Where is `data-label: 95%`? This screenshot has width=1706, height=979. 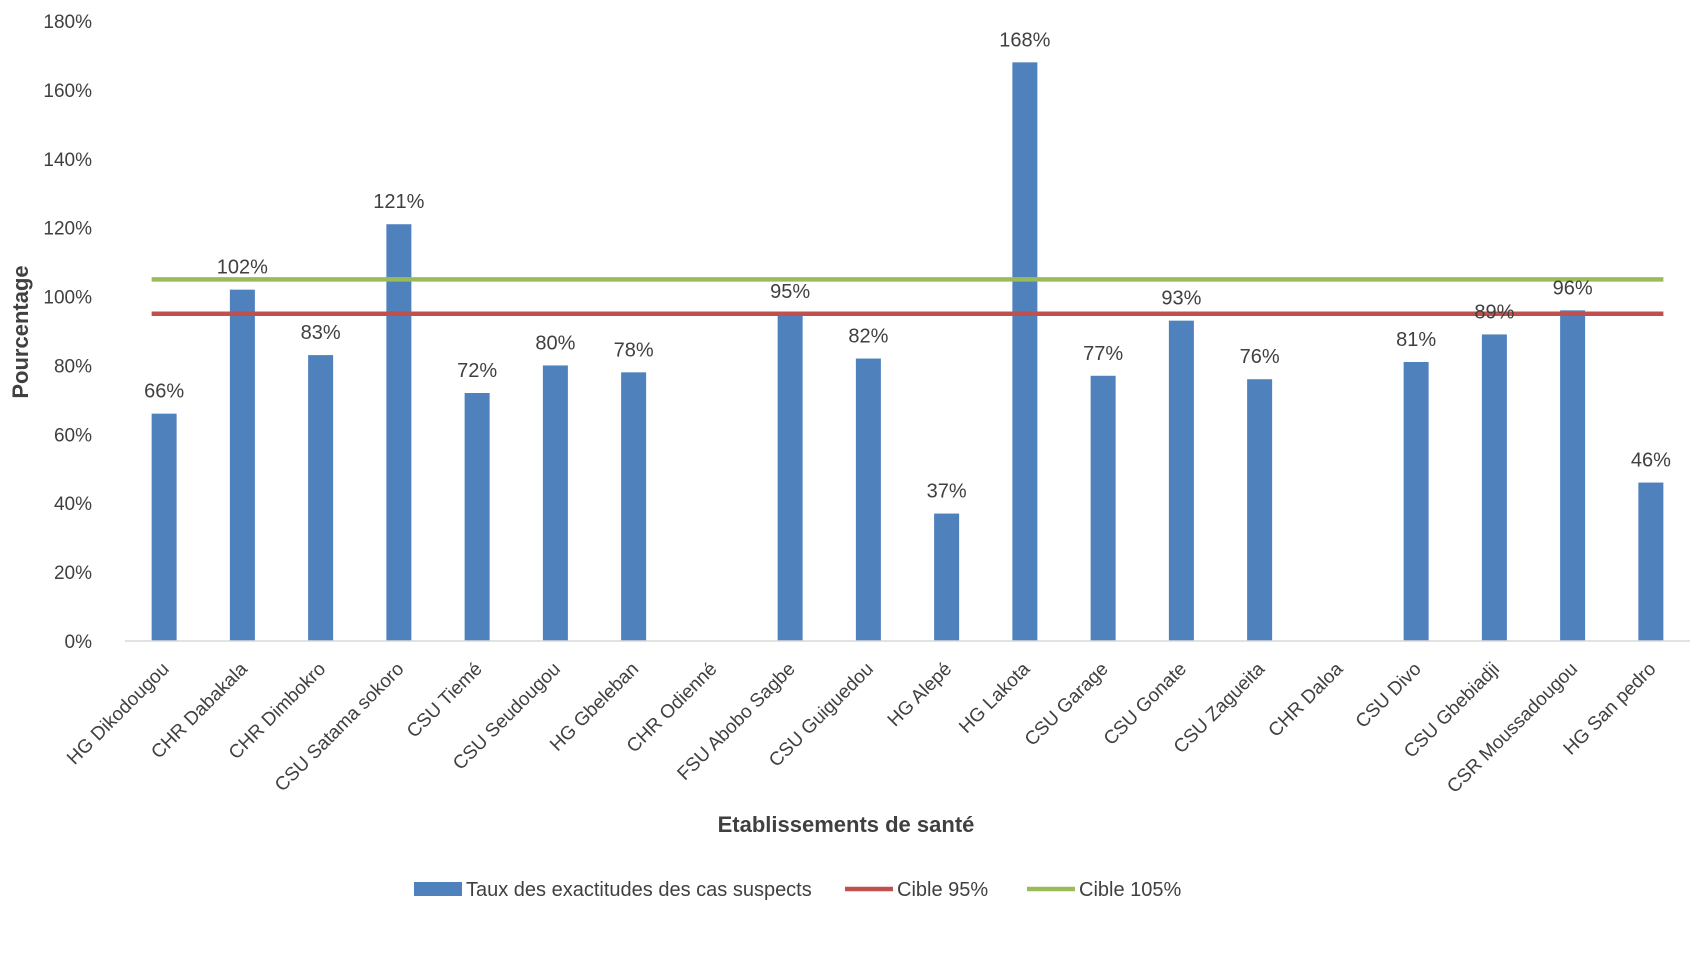 data-label: 95% is located at coordinates (790, 292).